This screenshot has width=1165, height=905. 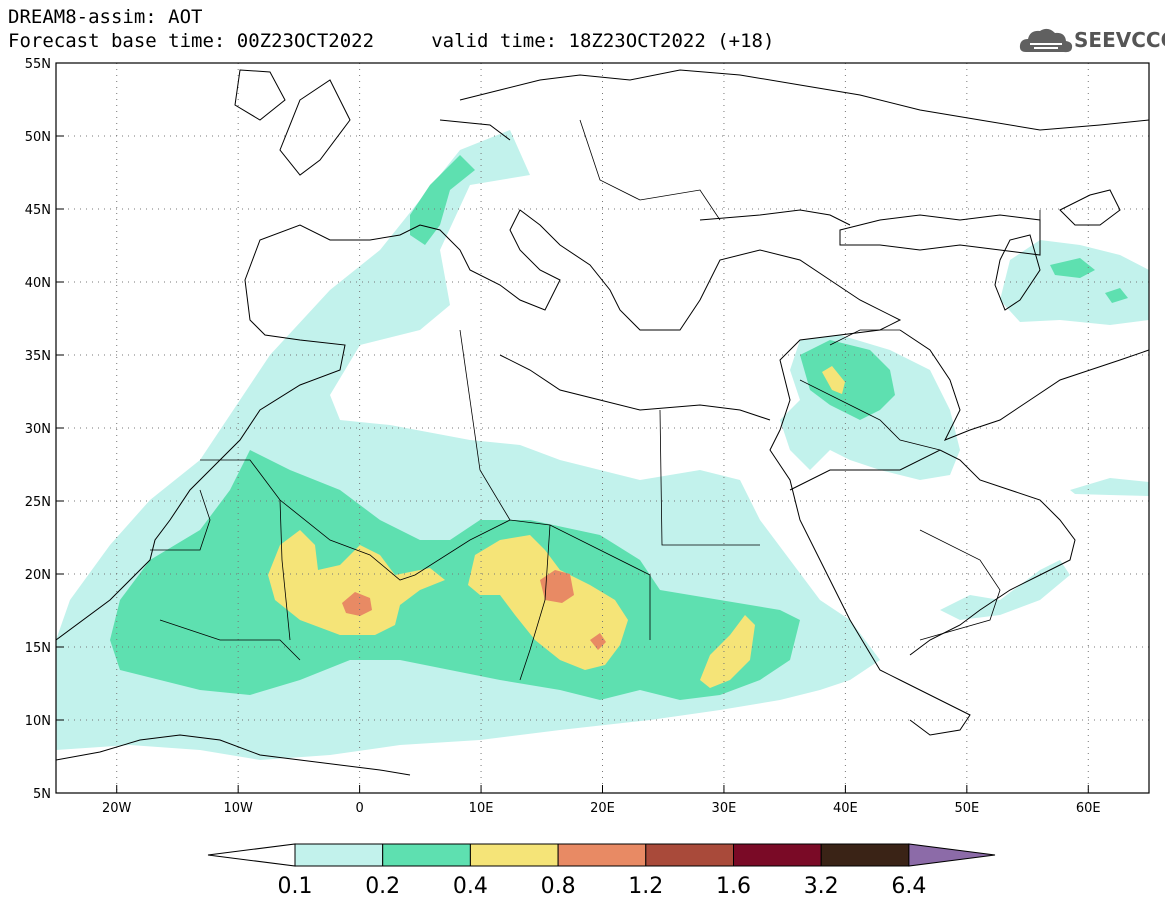 What do you see at coordinates (38, 64) in the screenshot?
I see `y-tick-label: 55N` at bounding box center [38, 64].